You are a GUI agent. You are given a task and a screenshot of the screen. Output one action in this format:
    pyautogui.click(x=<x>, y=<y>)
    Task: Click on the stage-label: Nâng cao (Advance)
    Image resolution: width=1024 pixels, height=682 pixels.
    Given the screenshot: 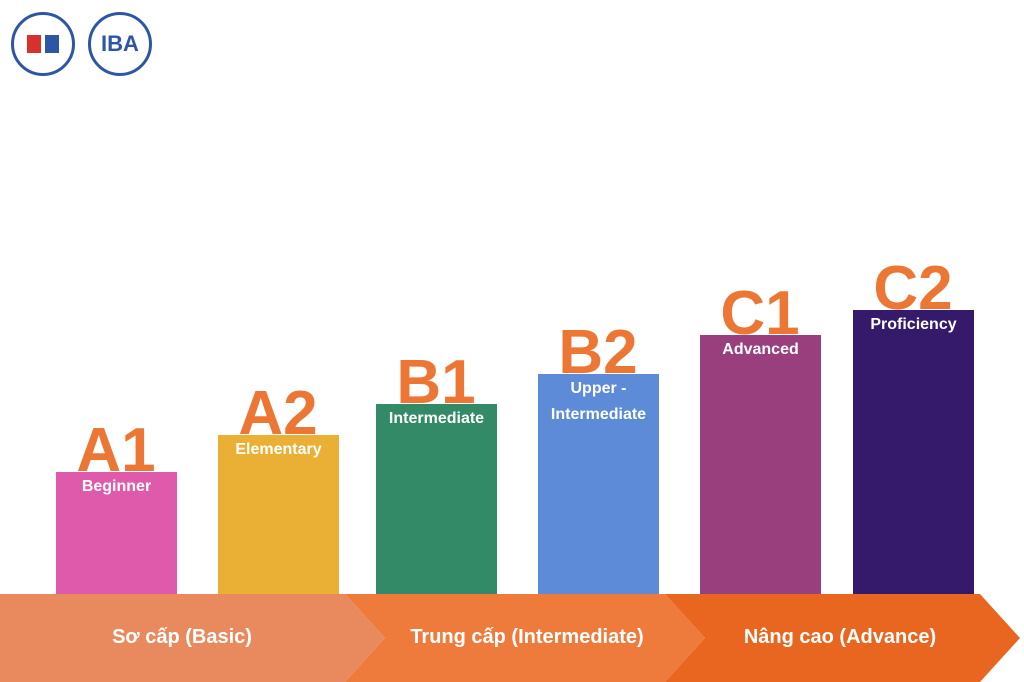 What is the action you would take?
    pyautogui.click(x=840, y=637)
    